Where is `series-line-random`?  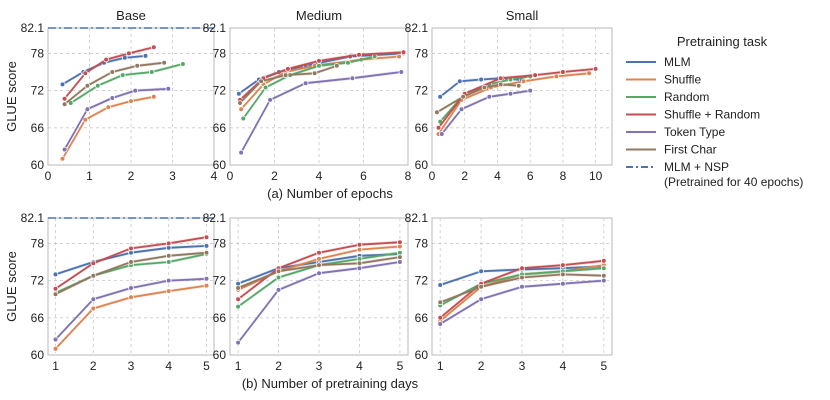
series-line-random is located at coordinates (308, 87).